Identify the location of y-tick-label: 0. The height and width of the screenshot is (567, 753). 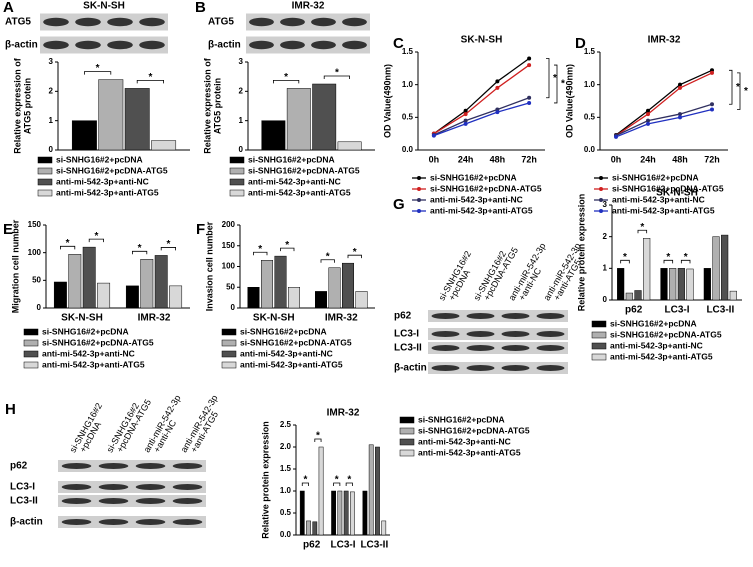
(605, 299).